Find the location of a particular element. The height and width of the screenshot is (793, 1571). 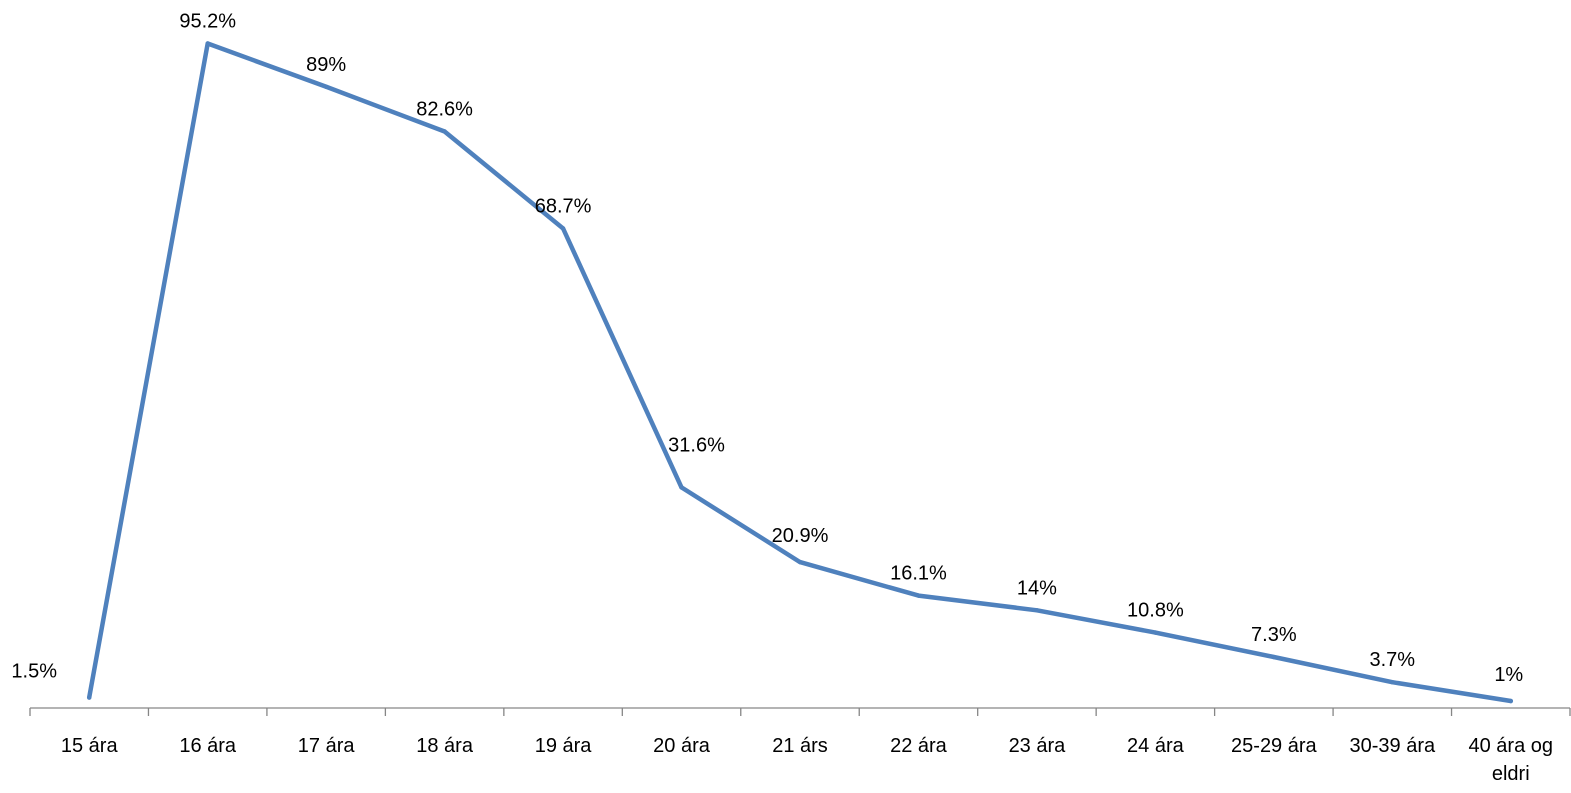

x-tick-label: 21 árs is located at coordinates (800, 746).